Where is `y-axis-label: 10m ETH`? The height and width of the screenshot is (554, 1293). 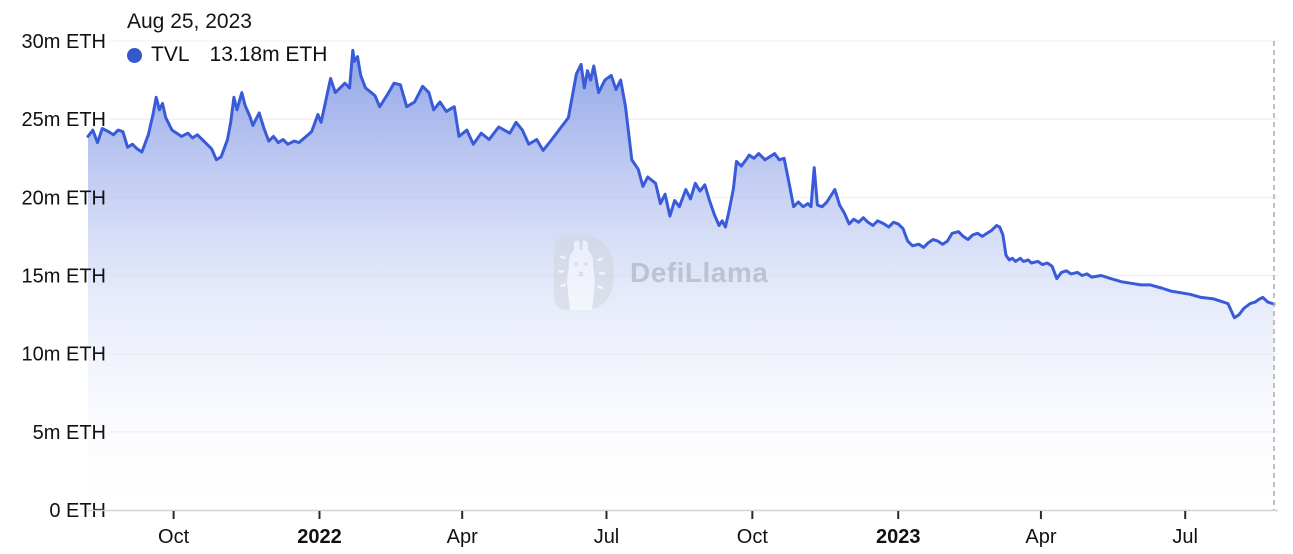 y-axis-label: 10m ETH is located at coordinates (64, 355).